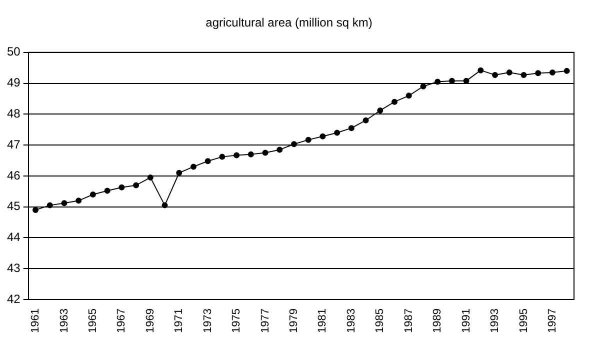 The height and width of the screenshot is (340, 594). I want to click on x-tick-label: 1981, so click(322, 321).